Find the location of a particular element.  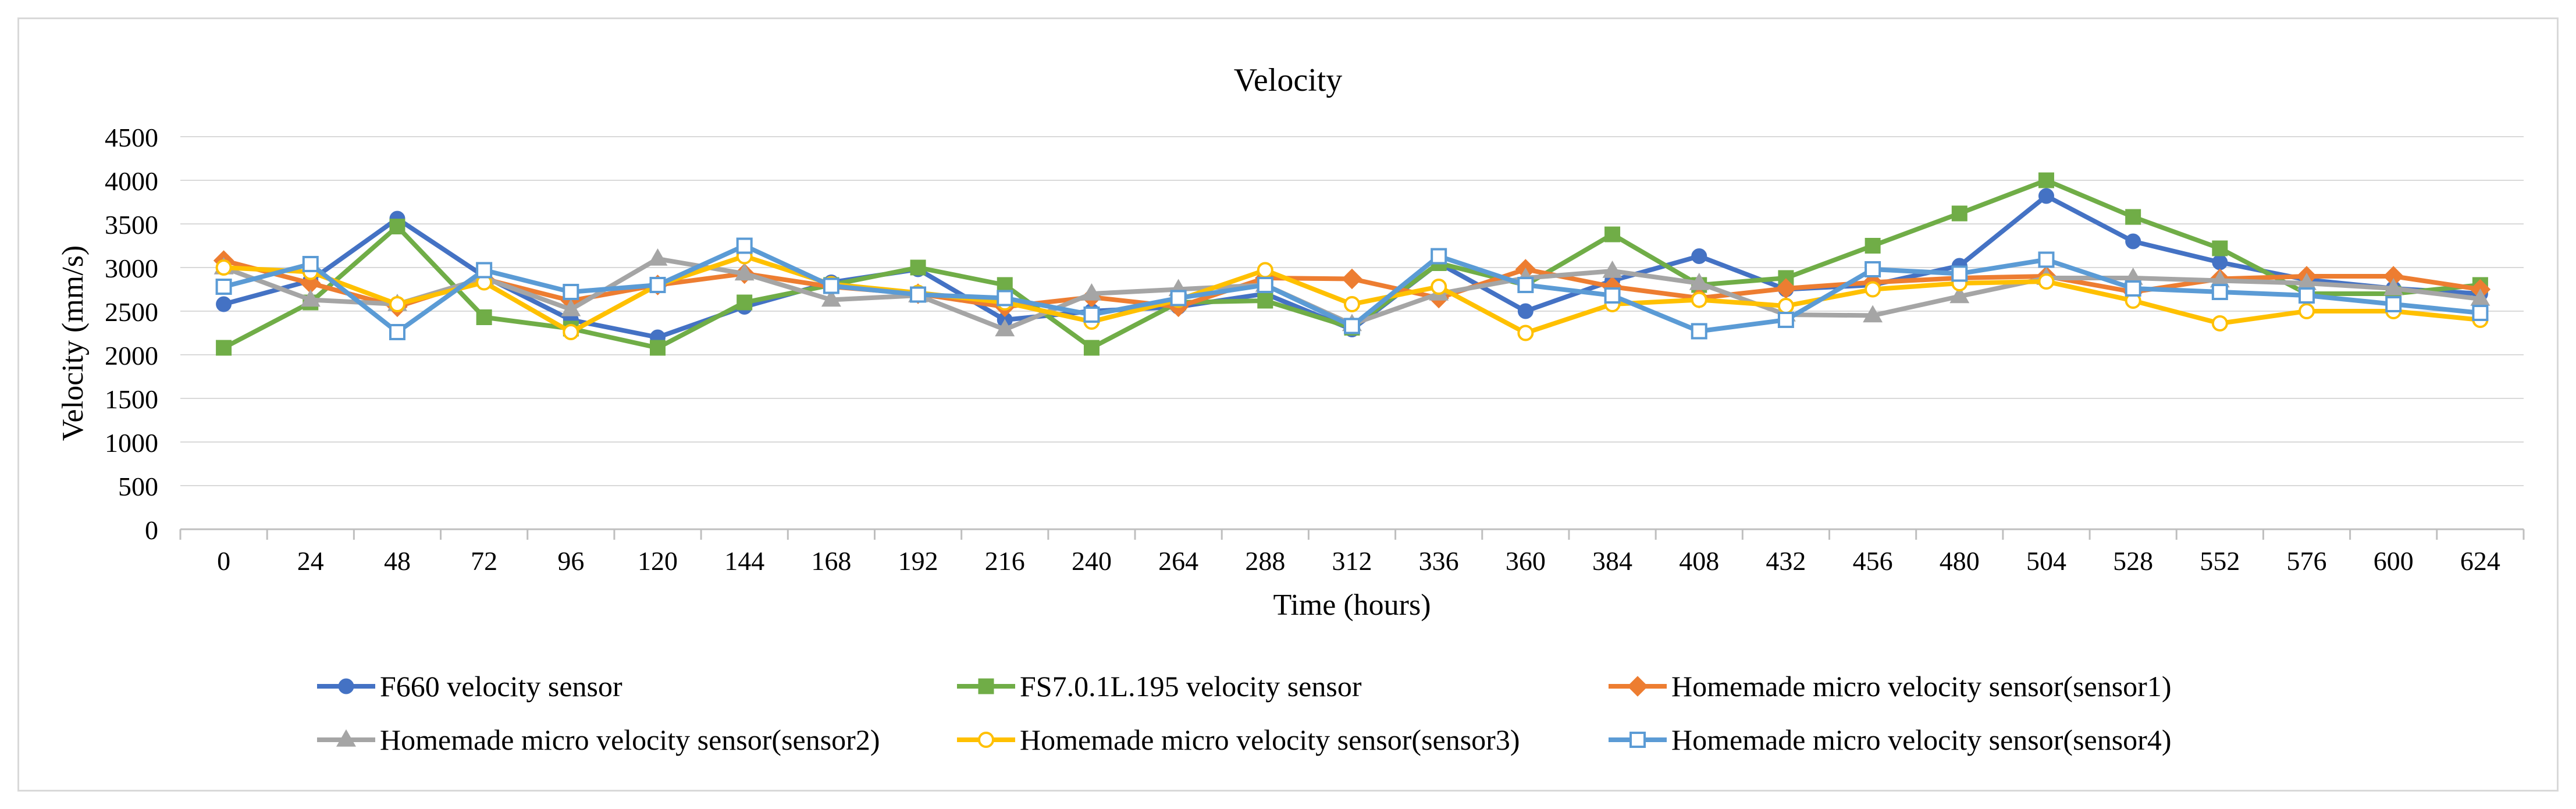

y-tick-label: 0 is located at coordinates (151, 530).